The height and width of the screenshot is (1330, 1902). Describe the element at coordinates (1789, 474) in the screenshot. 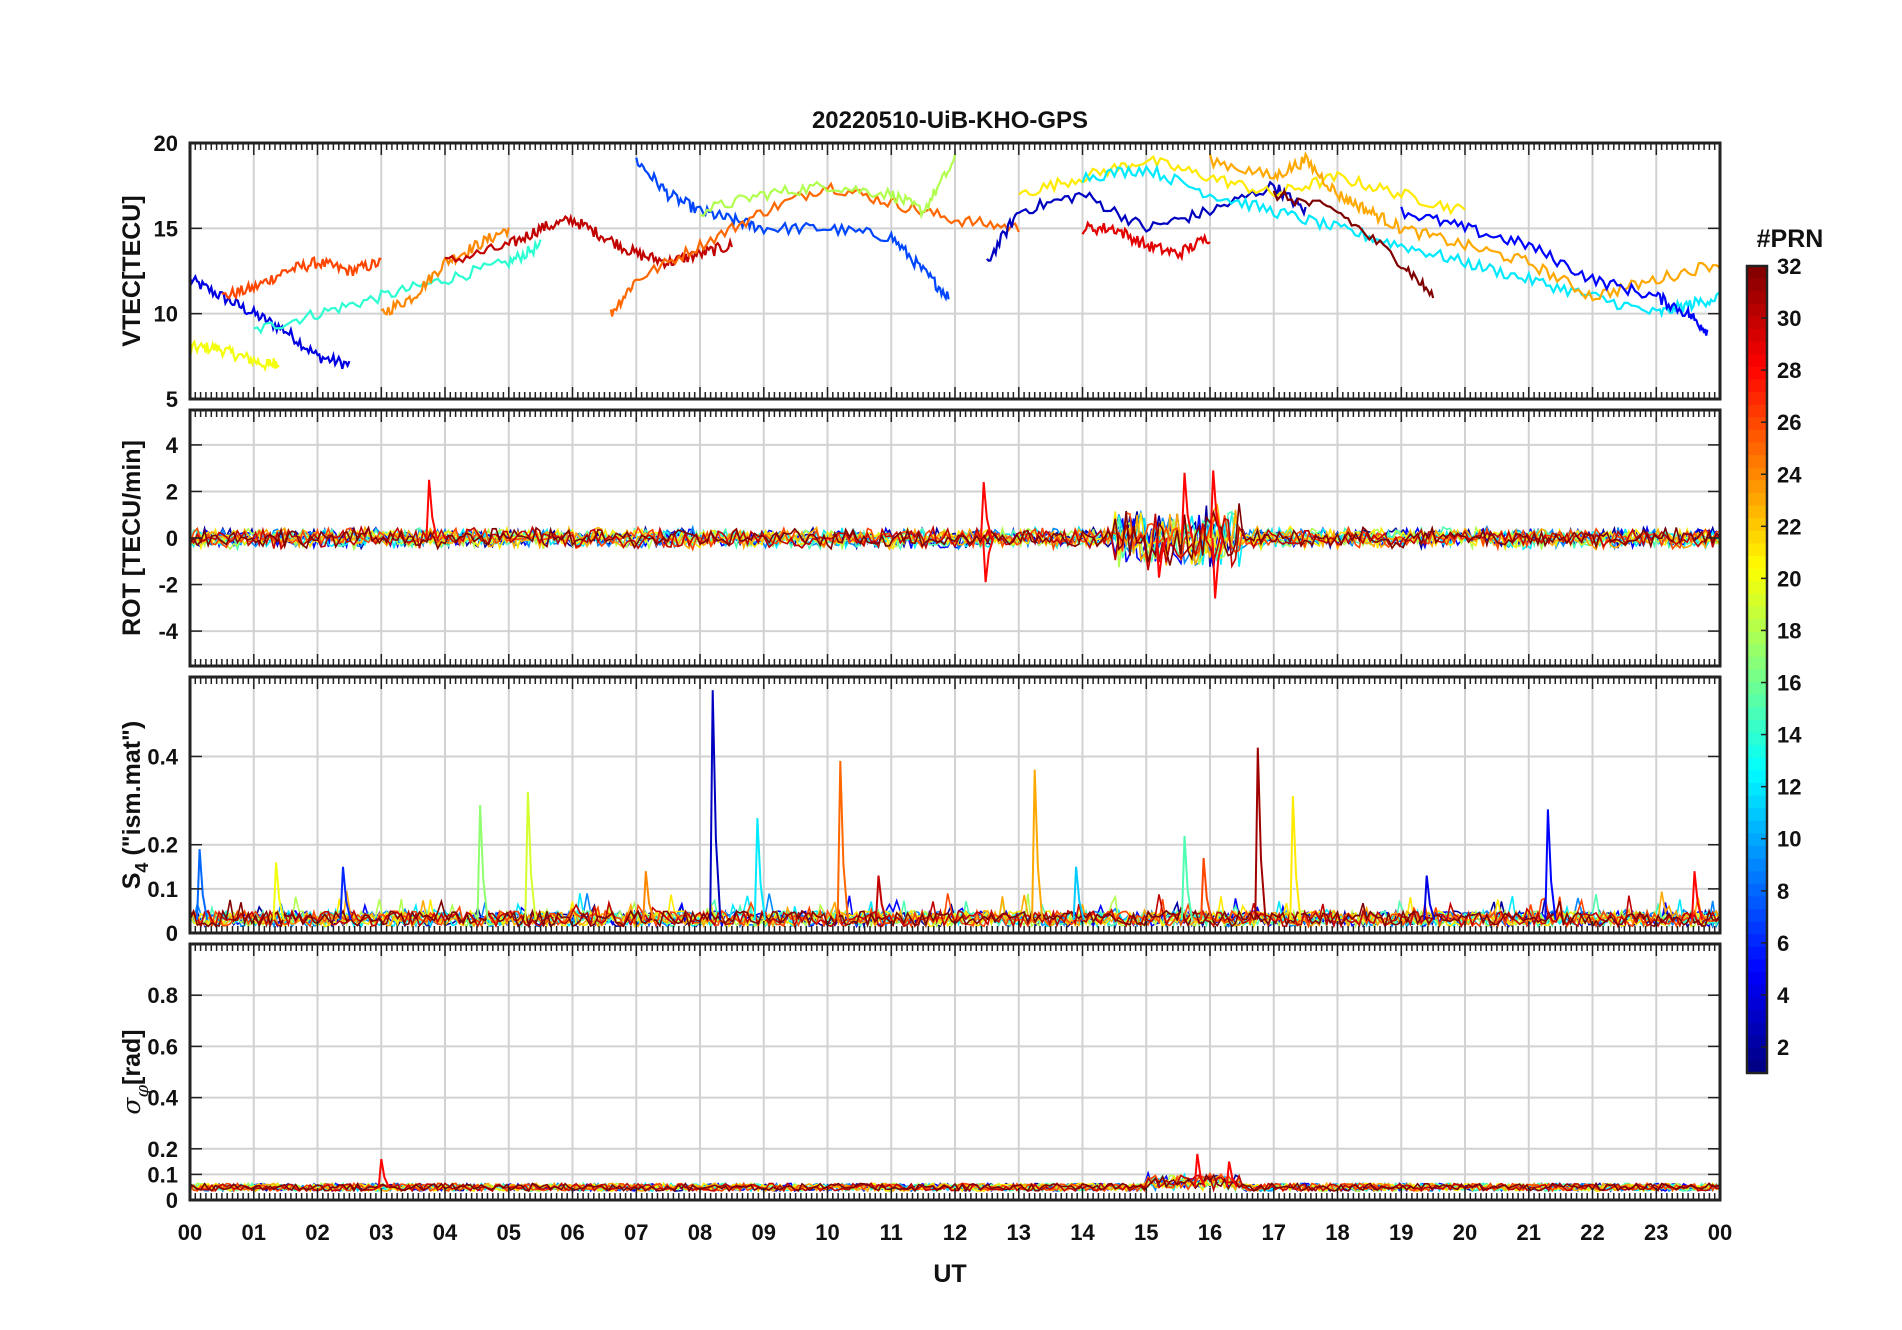

I see `colorbar-tick-label: 24` at that location.